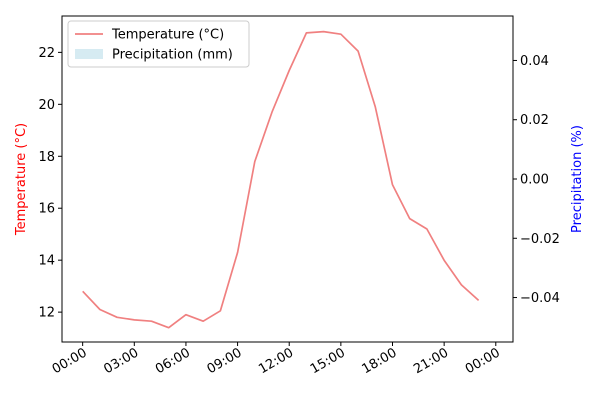 The height and width of the screenshot is (404, 600). Describe the element at coordinates (276, 361) in the screenshot. I see `x-tick-label: 12:00` at that location.